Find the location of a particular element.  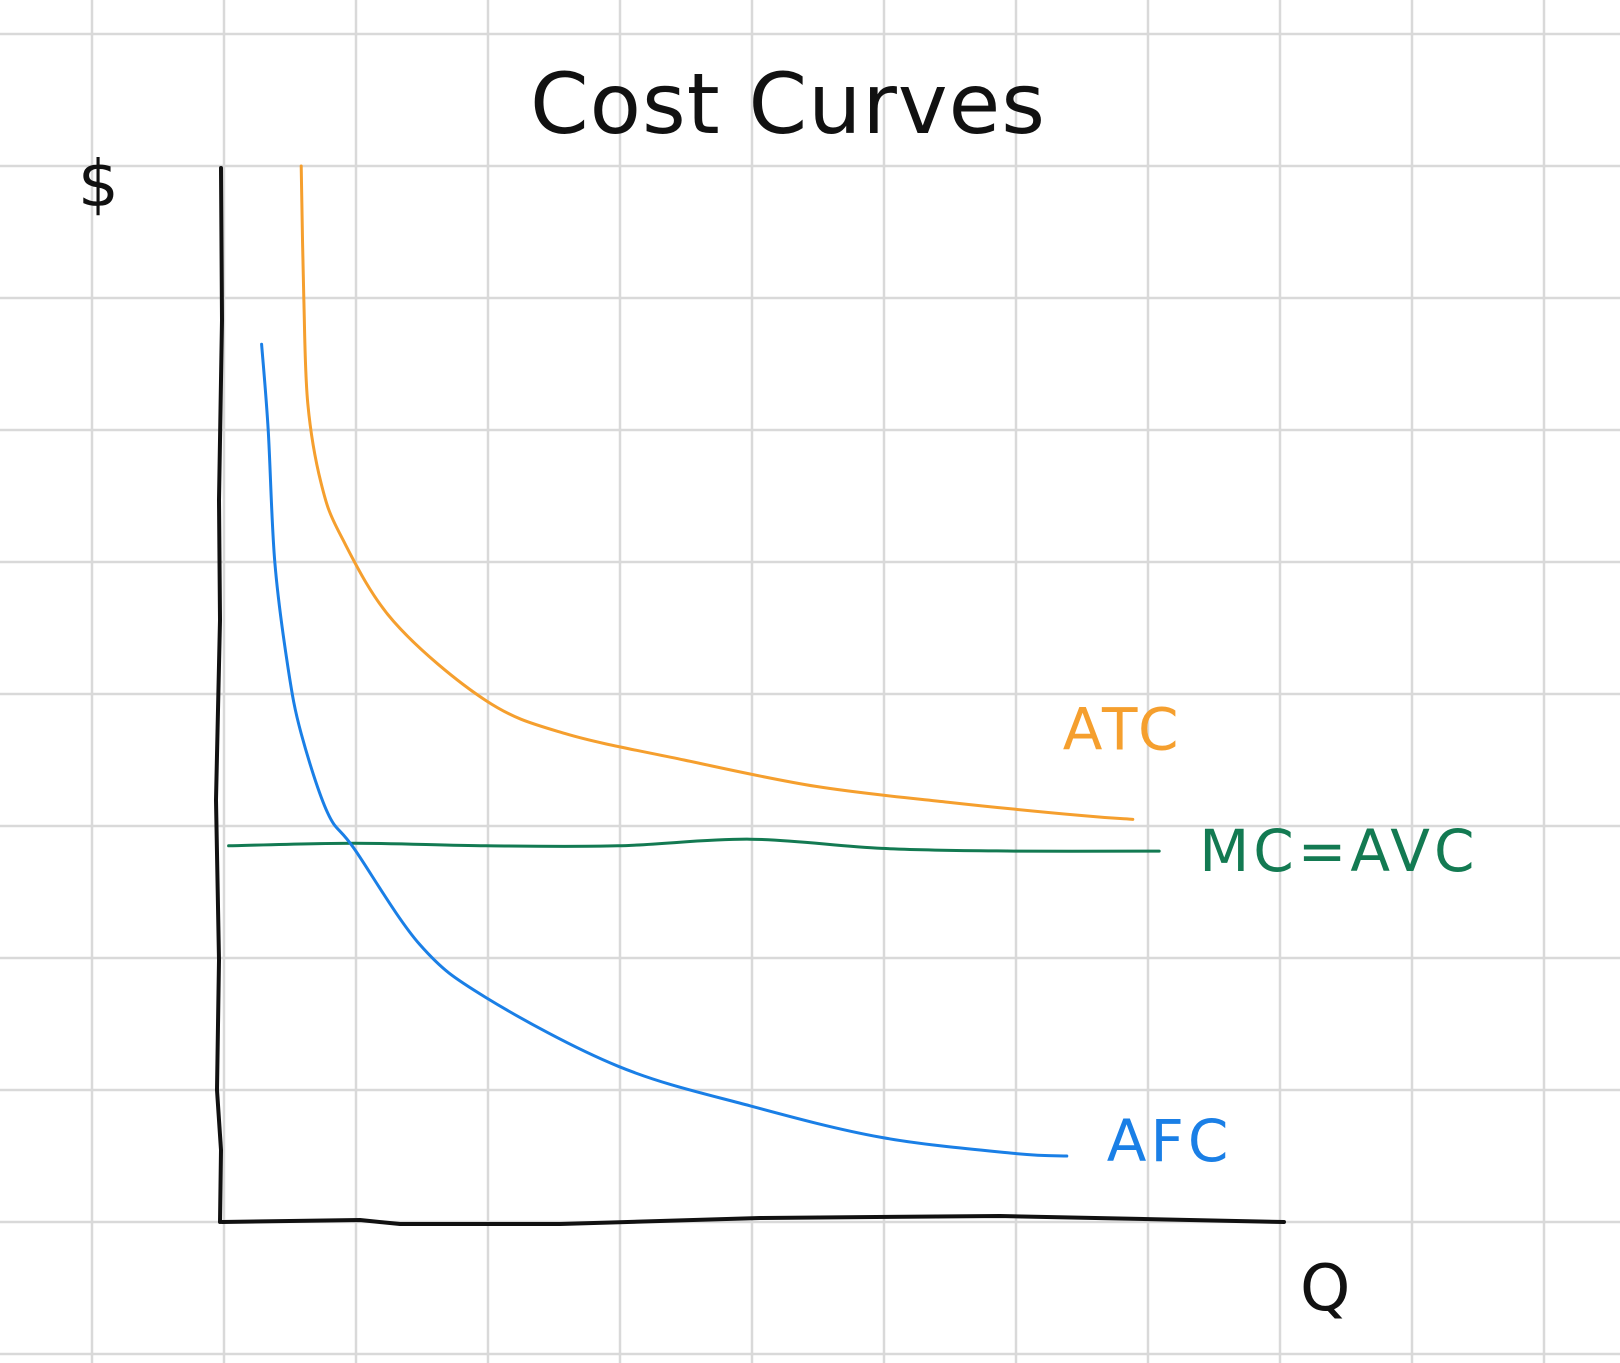

series-label-mc-avc: MC=AVC is located at coordinates (1338, 851).